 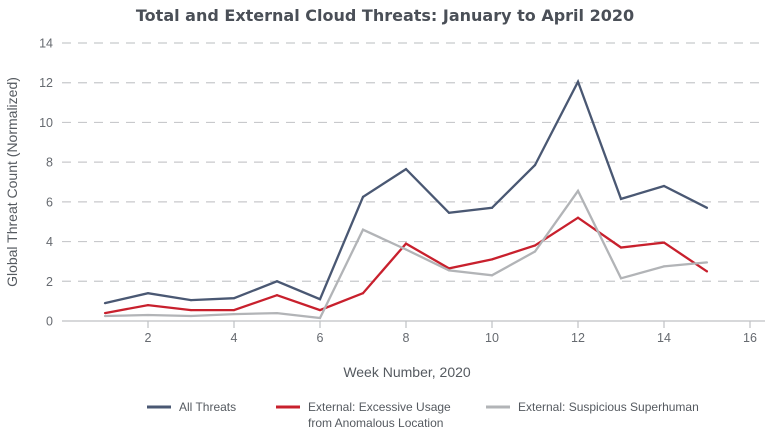 What do you see at coordinates (46, 83) in the screenshot?
I see `y-tick-label: 12` at bounding box center [46, 83].